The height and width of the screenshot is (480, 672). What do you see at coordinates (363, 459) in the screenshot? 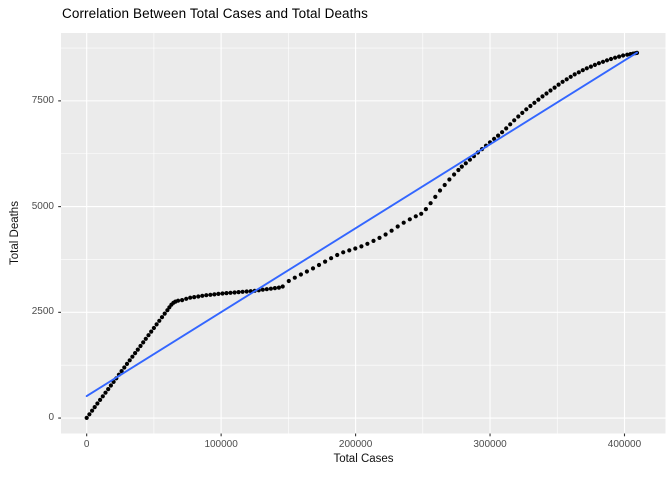
I see `x-axis-title: Total Cases` at bounding box center [363, 459].